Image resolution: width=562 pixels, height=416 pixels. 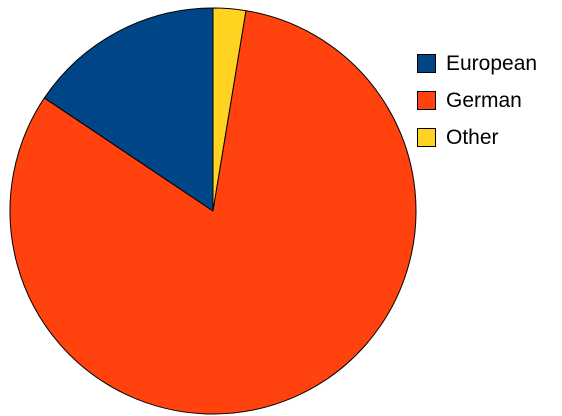 I want to click on legend-swatch-european, so click(x=426, y=63).